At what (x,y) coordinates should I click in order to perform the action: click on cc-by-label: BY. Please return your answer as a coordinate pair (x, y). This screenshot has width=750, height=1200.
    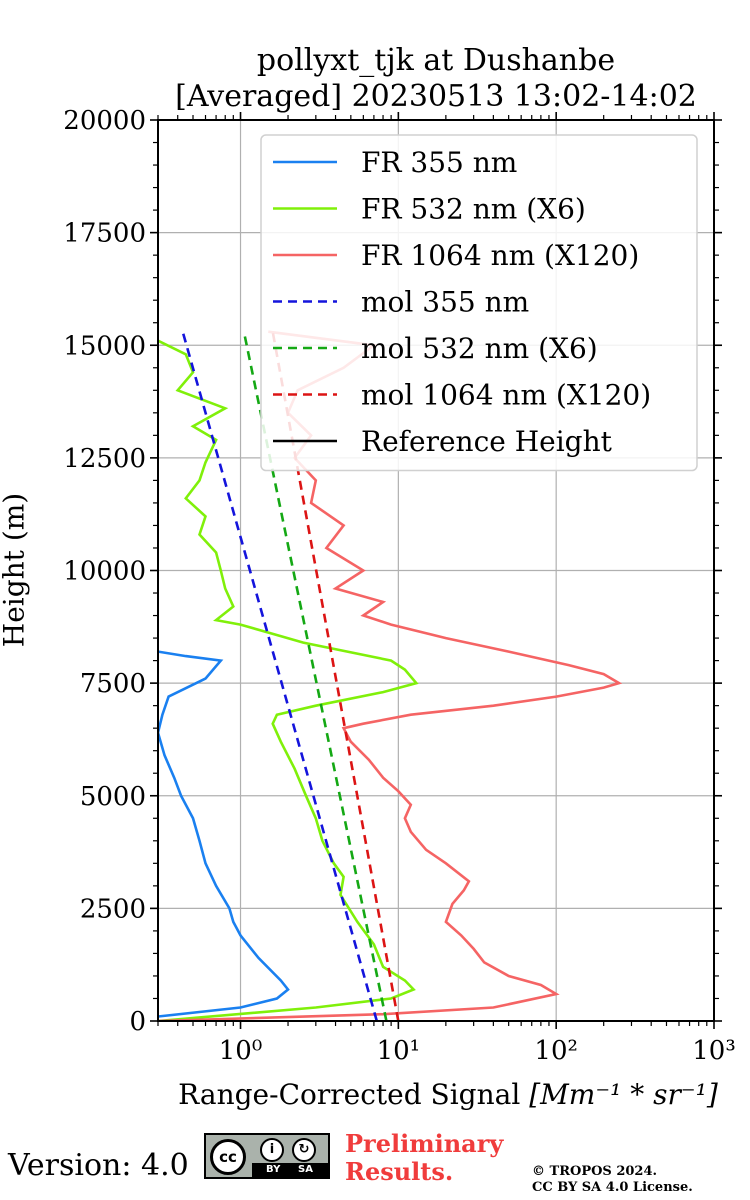
    Looking at the image, I should click on (273, 1169).